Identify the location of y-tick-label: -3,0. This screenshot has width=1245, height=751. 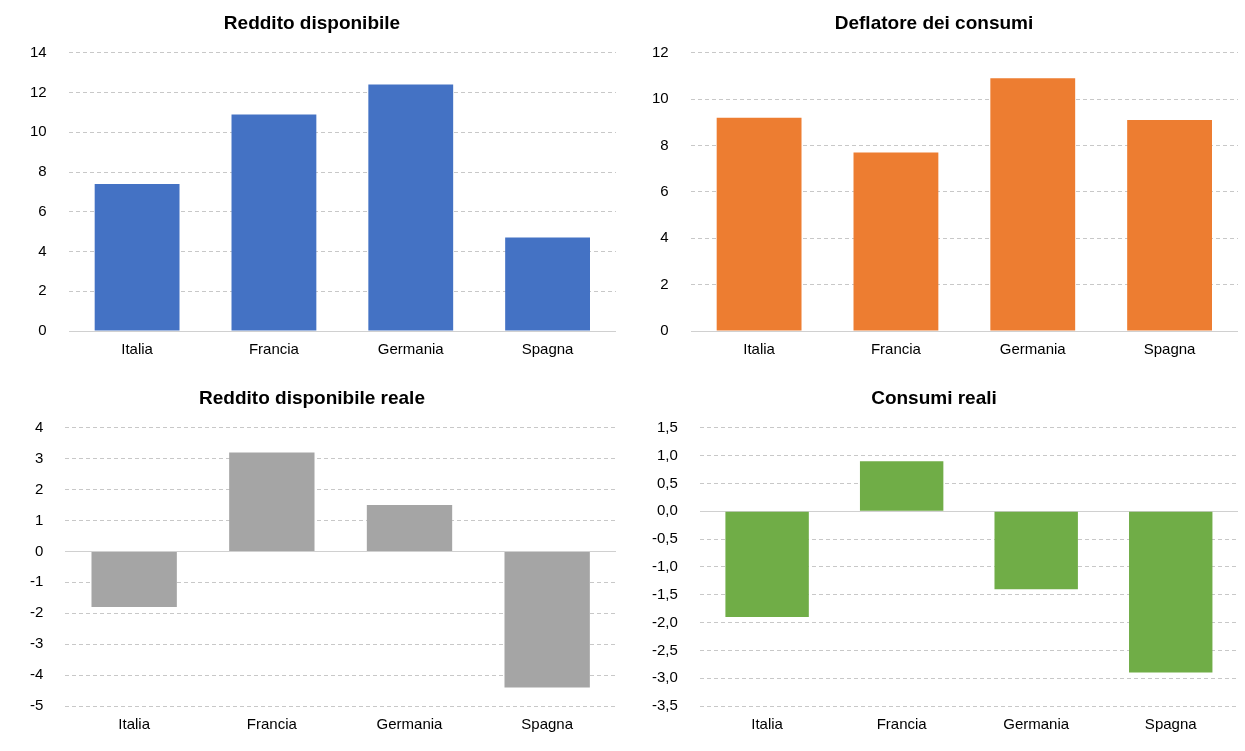
(664, 677).